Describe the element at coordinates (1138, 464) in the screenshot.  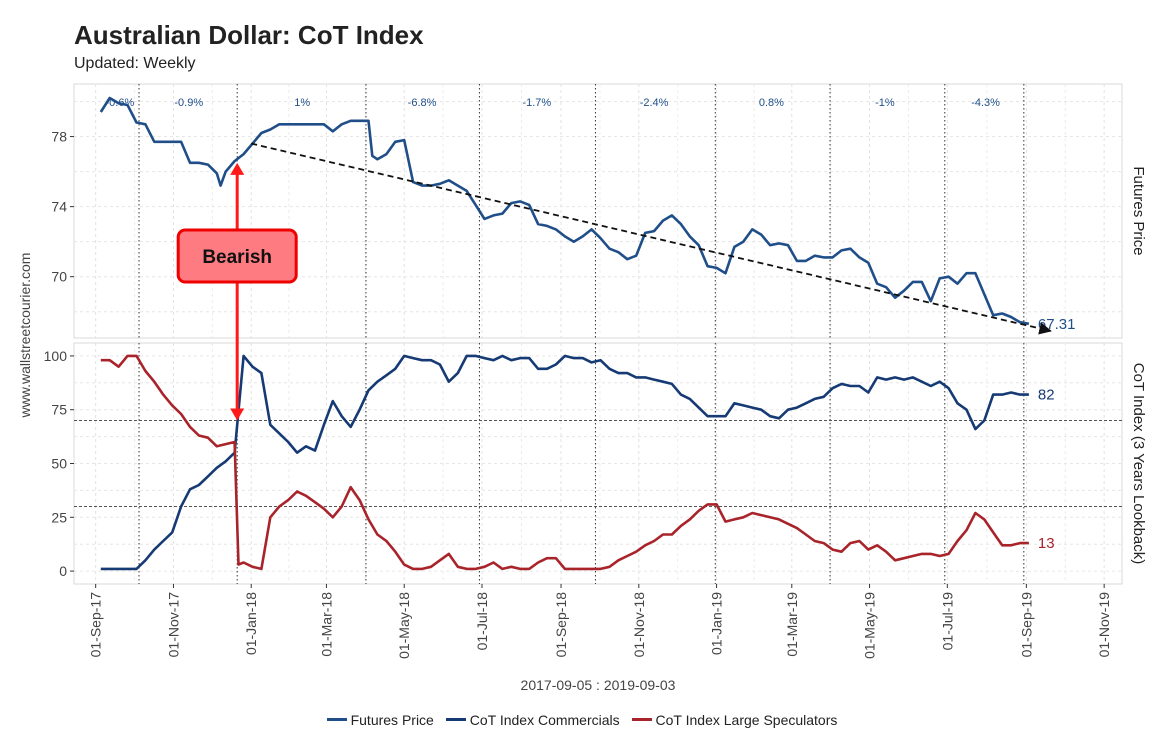
I see `panel-cot-index-3-years-lookback-strip-label: CoT Index (3 Years Lookback)` at that location.